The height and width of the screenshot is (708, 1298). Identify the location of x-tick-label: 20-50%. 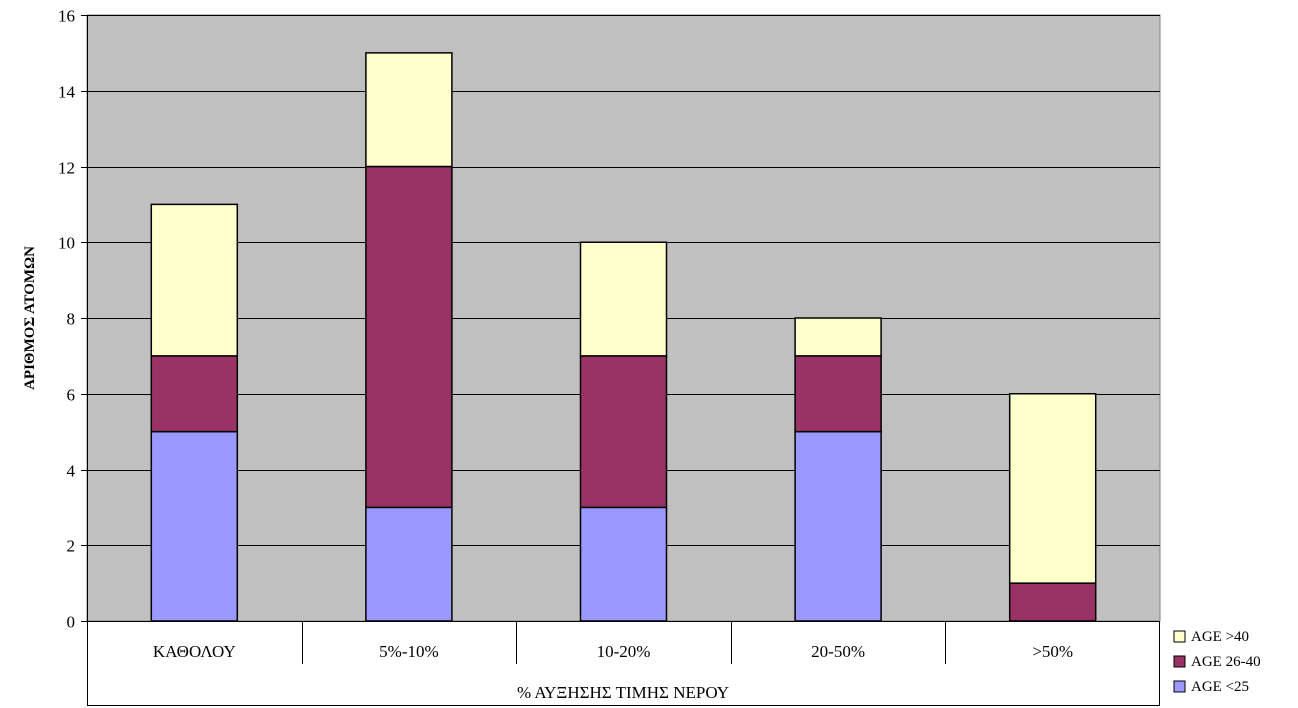
(838, 651).